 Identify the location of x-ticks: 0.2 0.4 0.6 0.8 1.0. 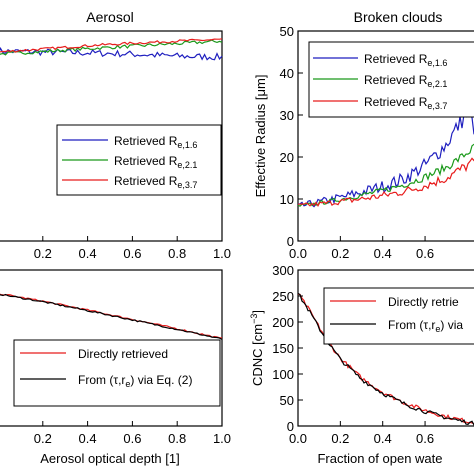
(132, 433).